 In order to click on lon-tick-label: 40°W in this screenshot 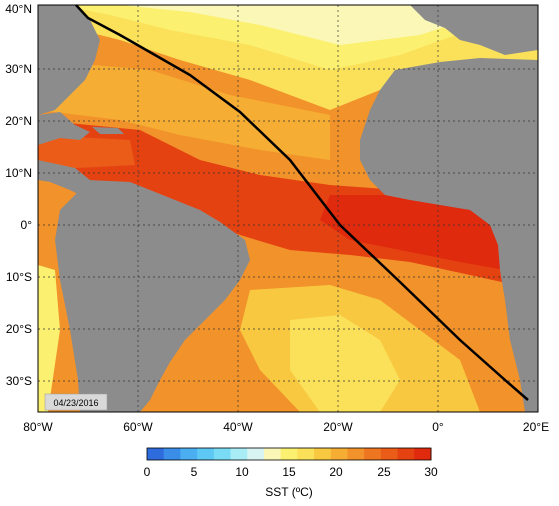, I will do `click(238, 427)`.